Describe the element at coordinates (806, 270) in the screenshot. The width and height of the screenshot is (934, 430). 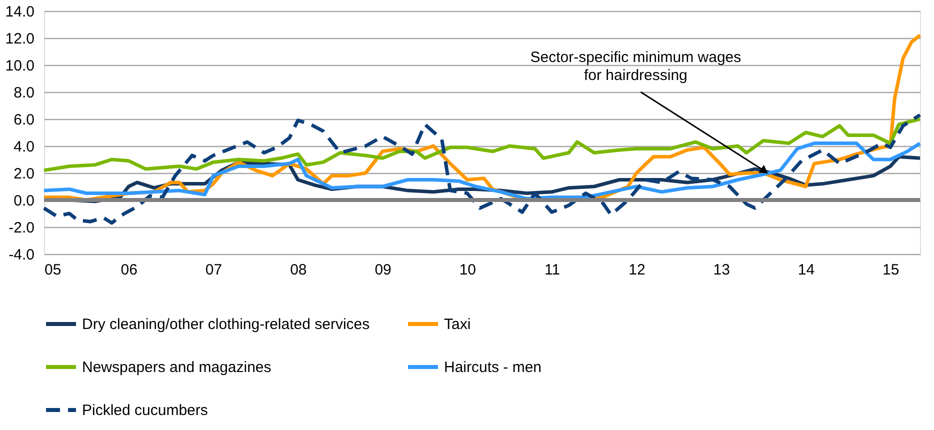
I see `x-tick-label: 14` at that location.